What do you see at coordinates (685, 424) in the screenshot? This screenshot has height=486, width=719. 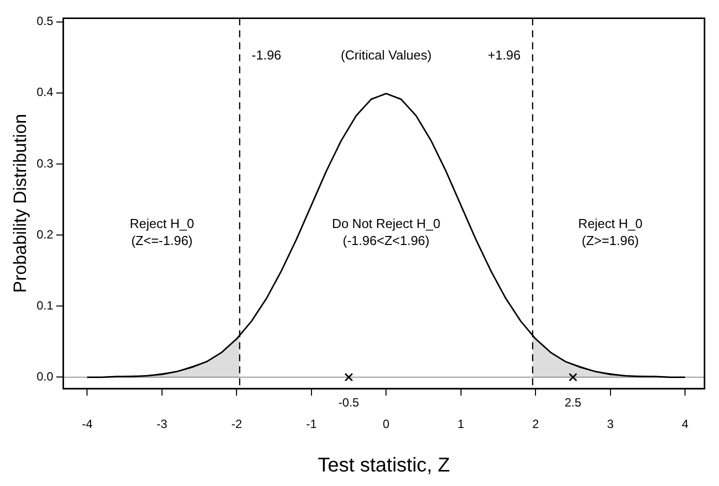 I see `x-tick-label: 4` at bounding box center [685, 424].